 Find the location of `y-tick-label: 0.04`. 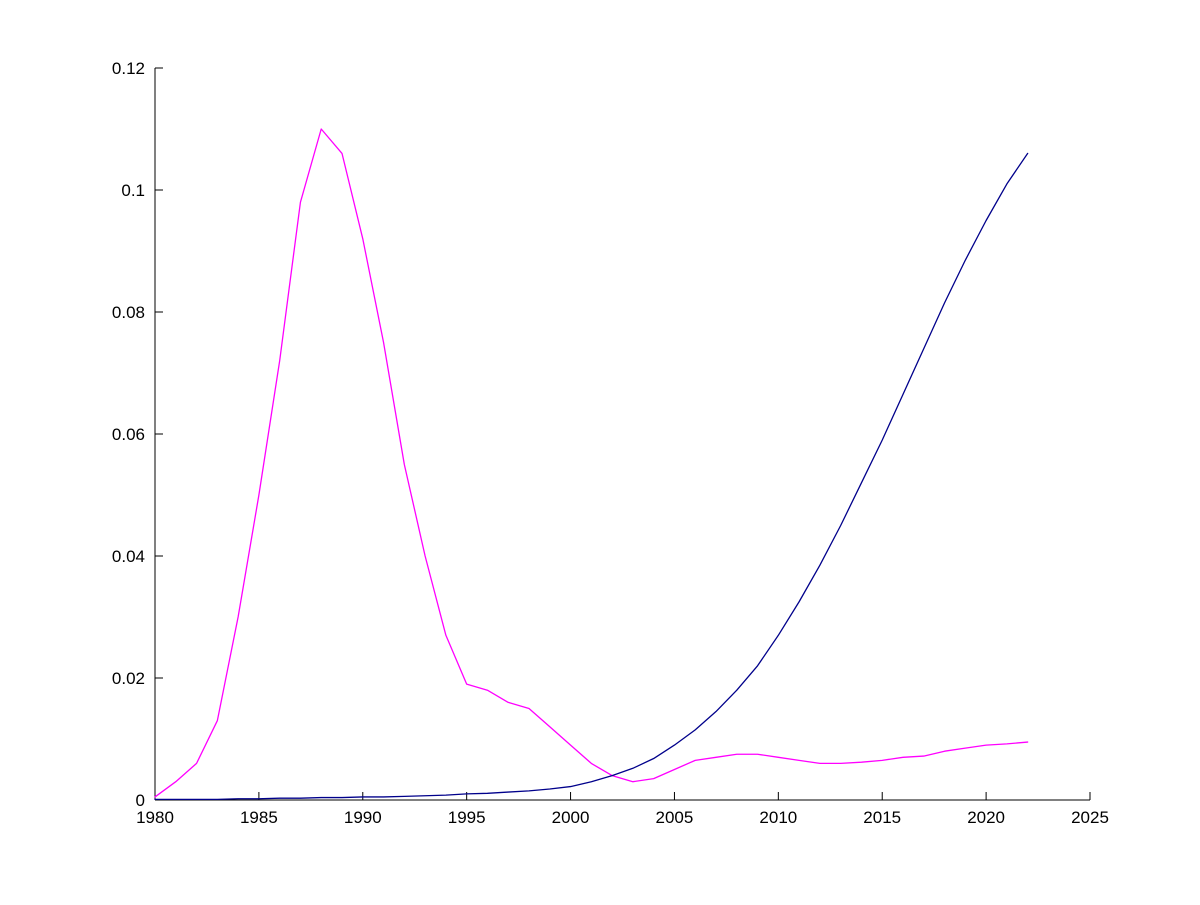

y-tick-label: 0.04 is located at coordinates (128, 556).